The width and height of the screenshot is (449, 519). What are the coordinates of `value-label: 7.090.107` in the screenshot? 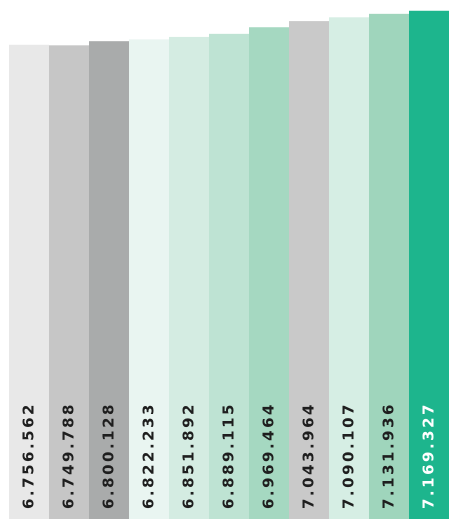 It's located at (349, 455).